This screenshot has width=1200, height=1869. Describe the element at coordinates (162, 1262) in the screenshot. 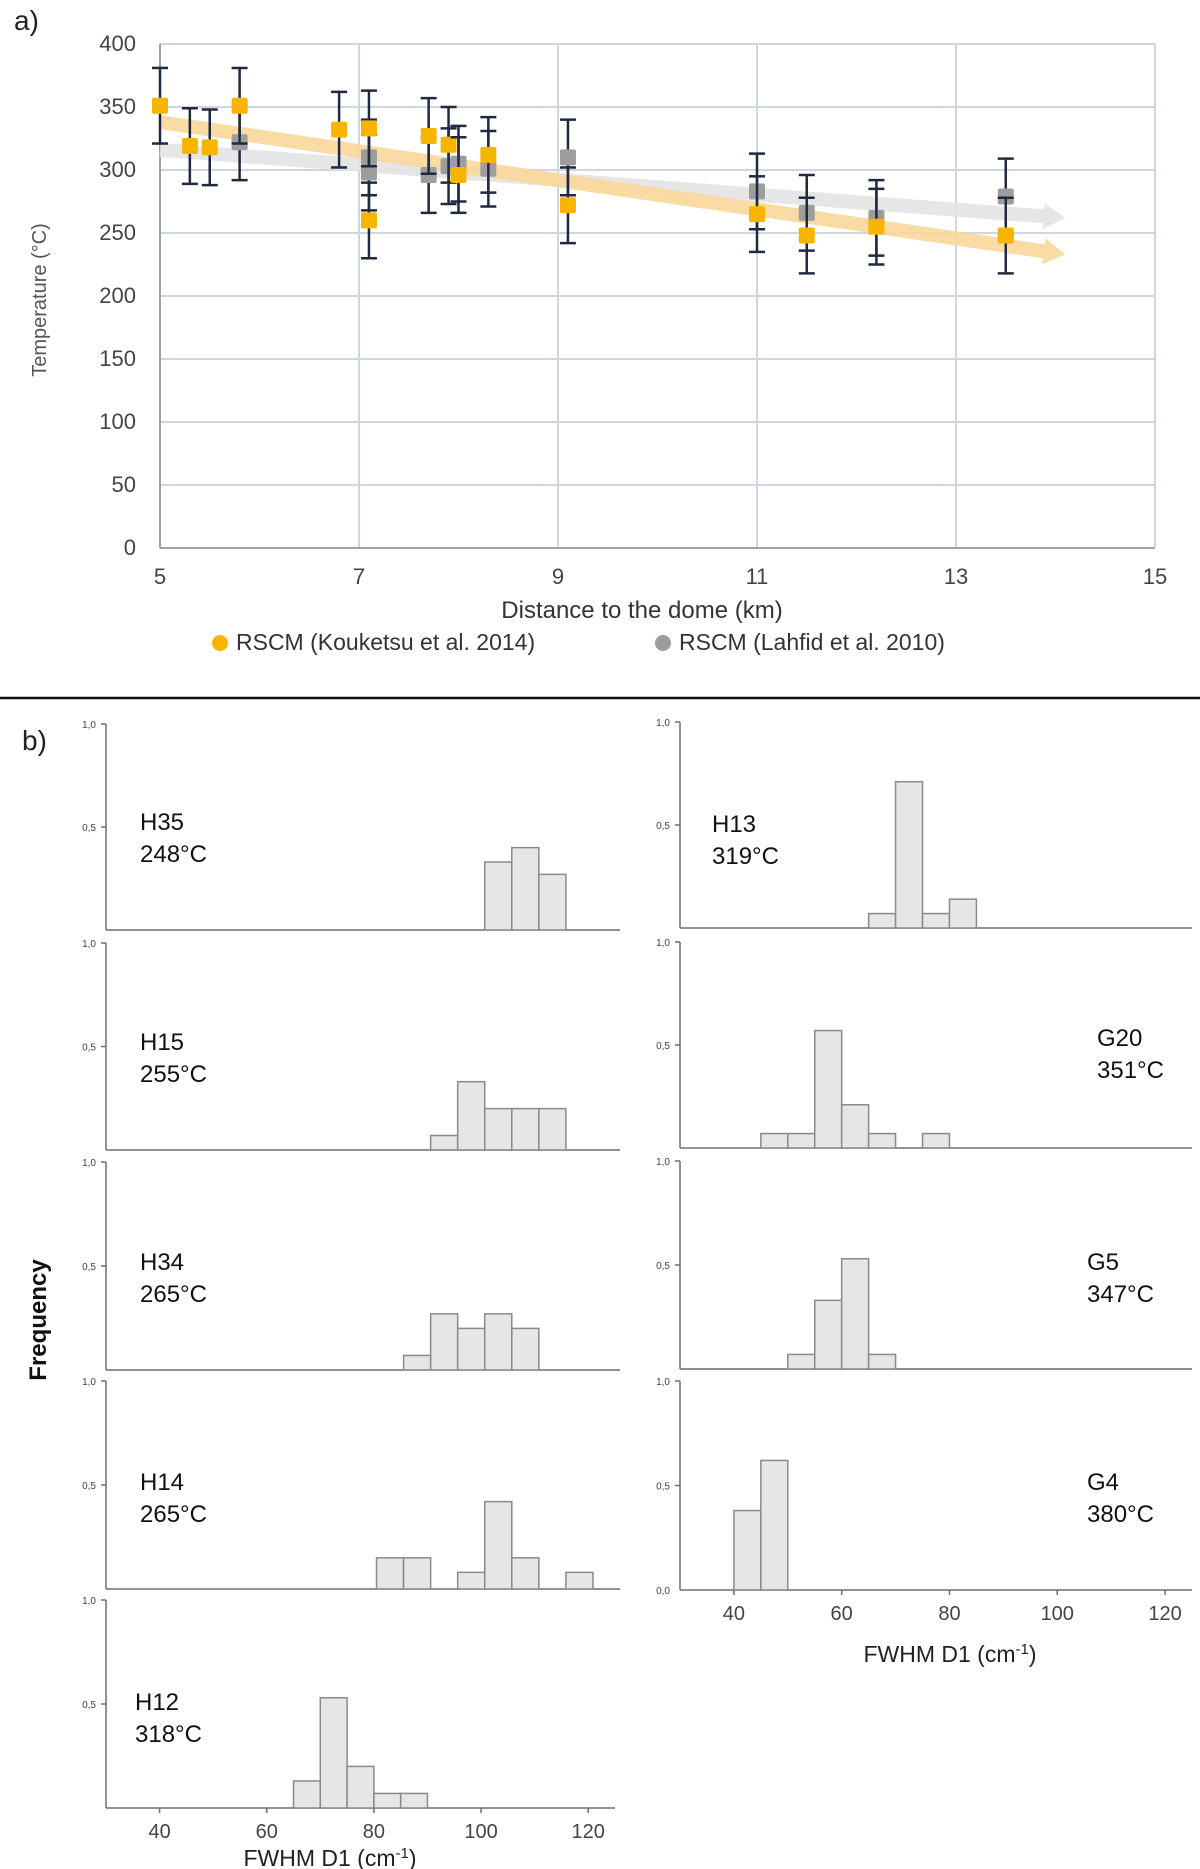

I see `sample-label: H34` at that location.